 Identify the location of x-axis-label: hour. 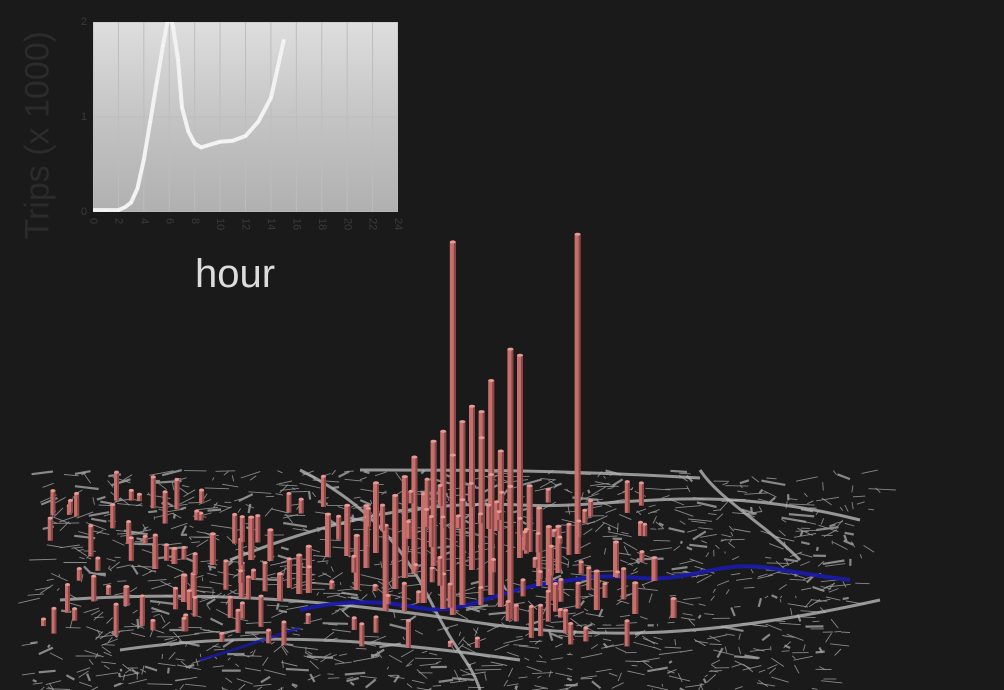
(235, 274).